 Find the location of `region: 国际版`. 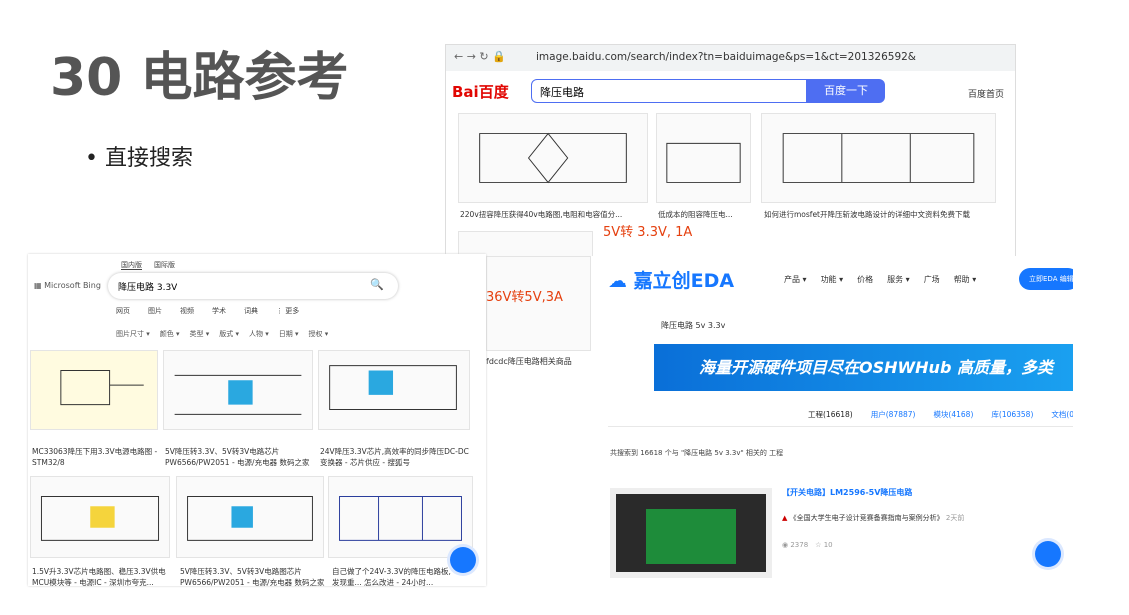

region: 国际版 is located at coordinates (164, 265).